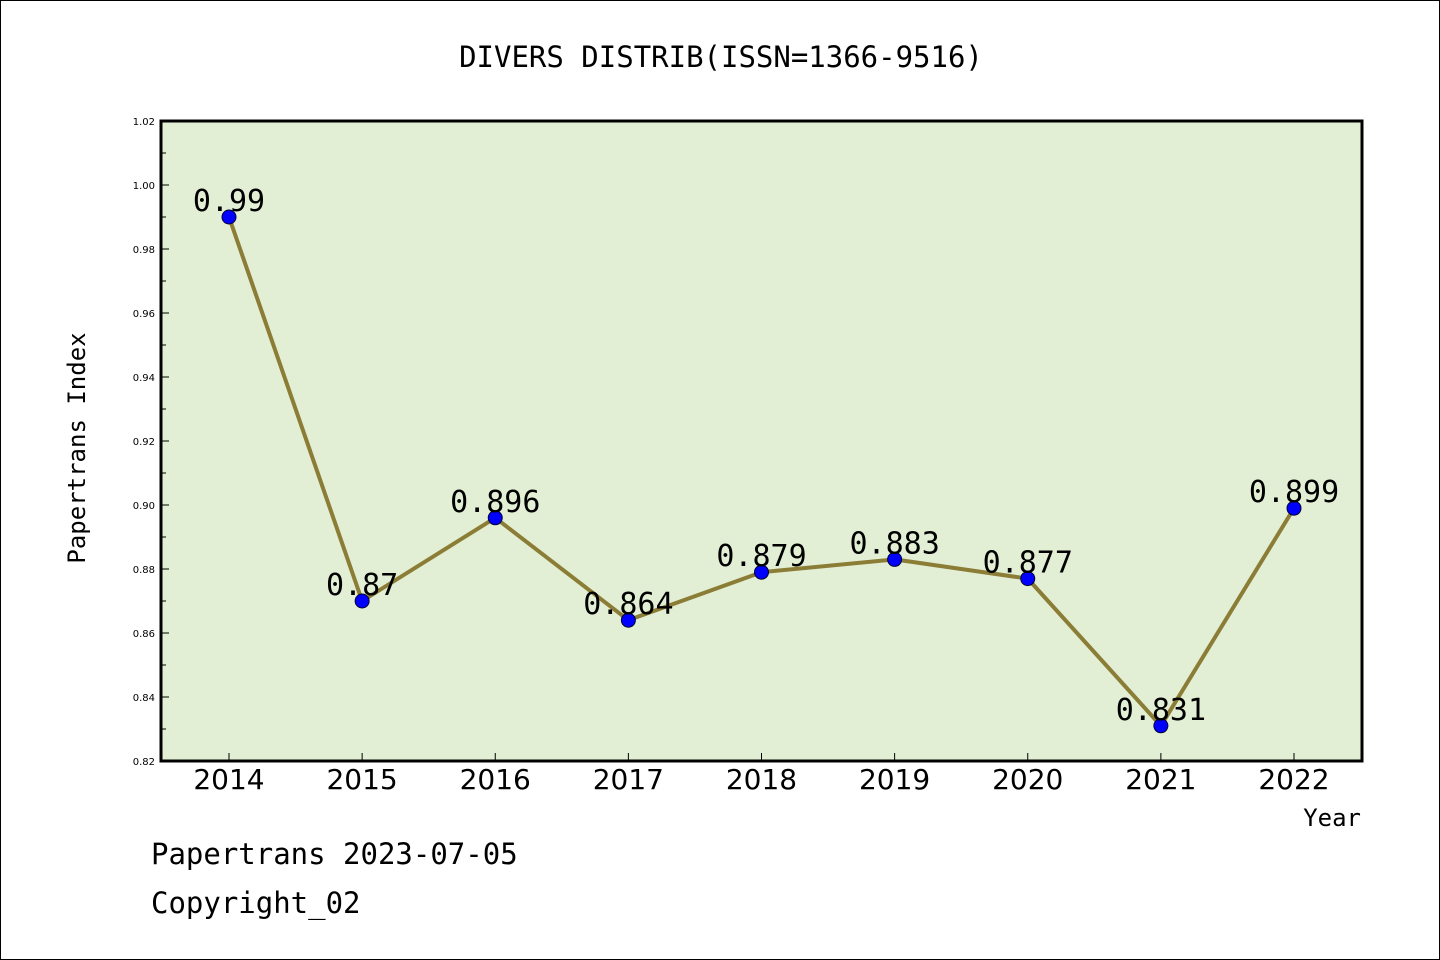 This screenshot has width=1440, height=960. What do you see at coordinates (894, 779) in the screenshot?
I see `x-tick-label: 2019` at bounding box center [894, 779].